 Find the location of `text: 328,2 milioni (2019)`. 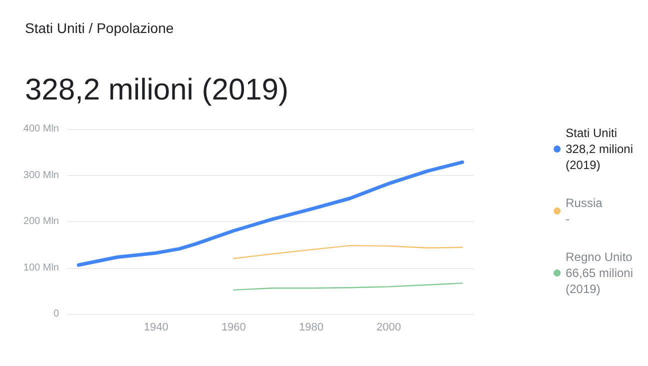

text: 328,2 milioni (2019) is located at coordinates (600, 157).